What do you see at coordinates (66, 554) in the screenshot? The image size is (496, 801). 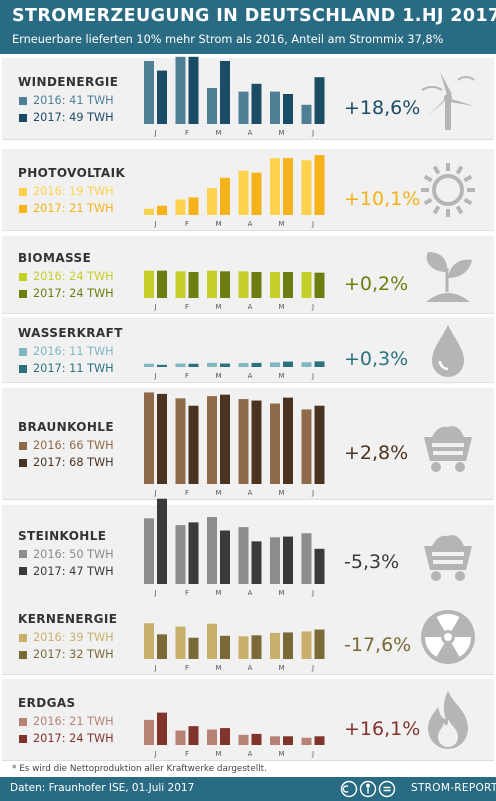 I see `legend-entry-2016: 2016: 50 TWH` at bounding box center [66, 554].